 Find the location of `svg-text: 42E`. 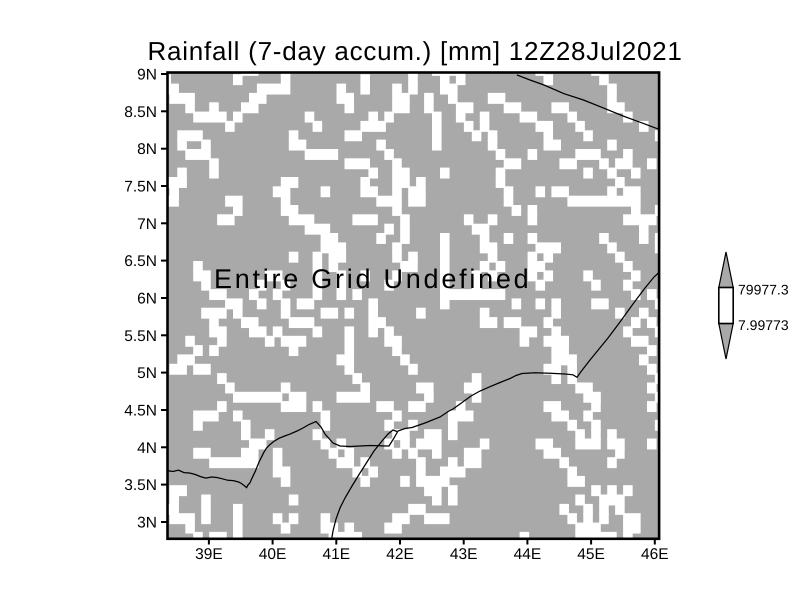

svg-text: 42E is located at coordinates (400, 554).